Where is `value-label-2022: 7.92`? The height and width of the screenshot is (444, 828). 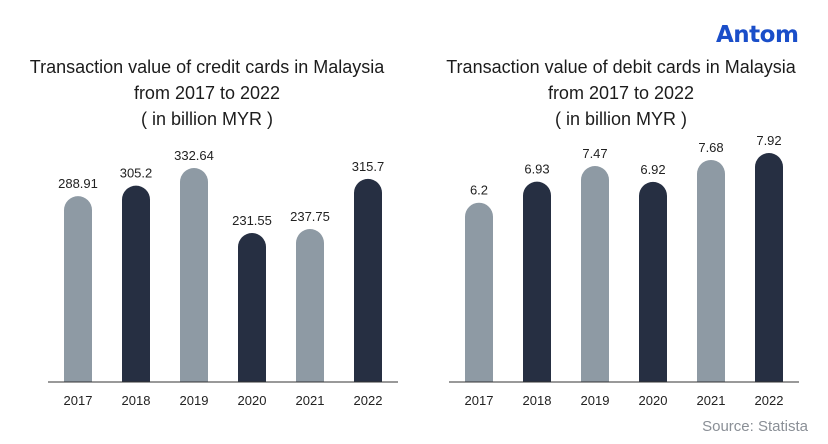 value-label-2022: 7.92 is located at coordinates (768, 140).